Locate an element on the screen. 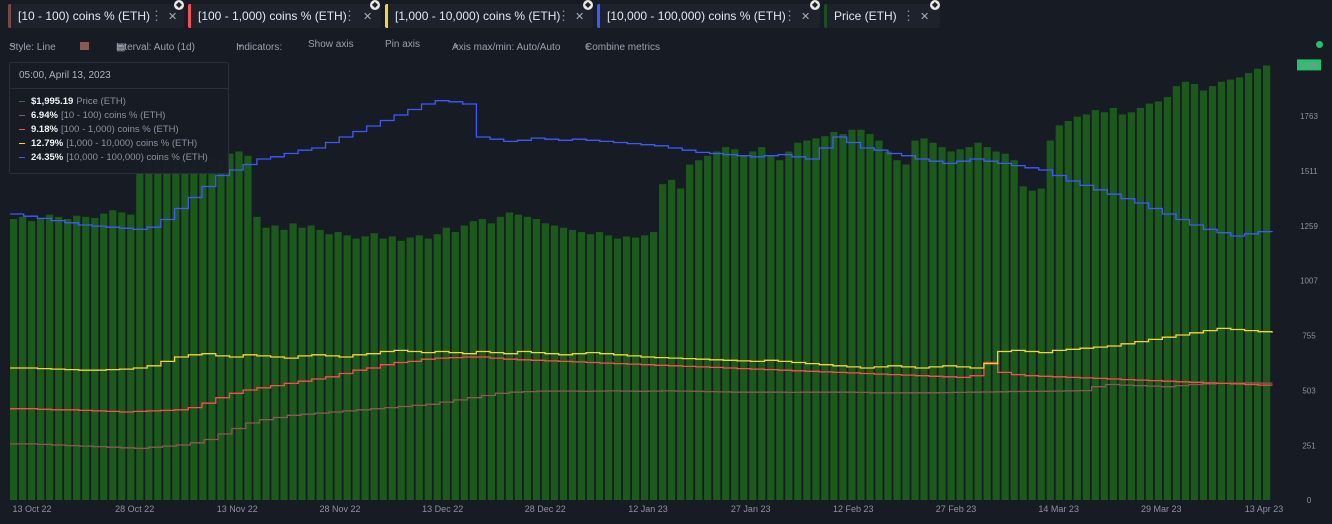 This screenshot has width=1332, height=524. indicators-dropdown: Indicators: ⌄ is located at coordinates (259, 46).